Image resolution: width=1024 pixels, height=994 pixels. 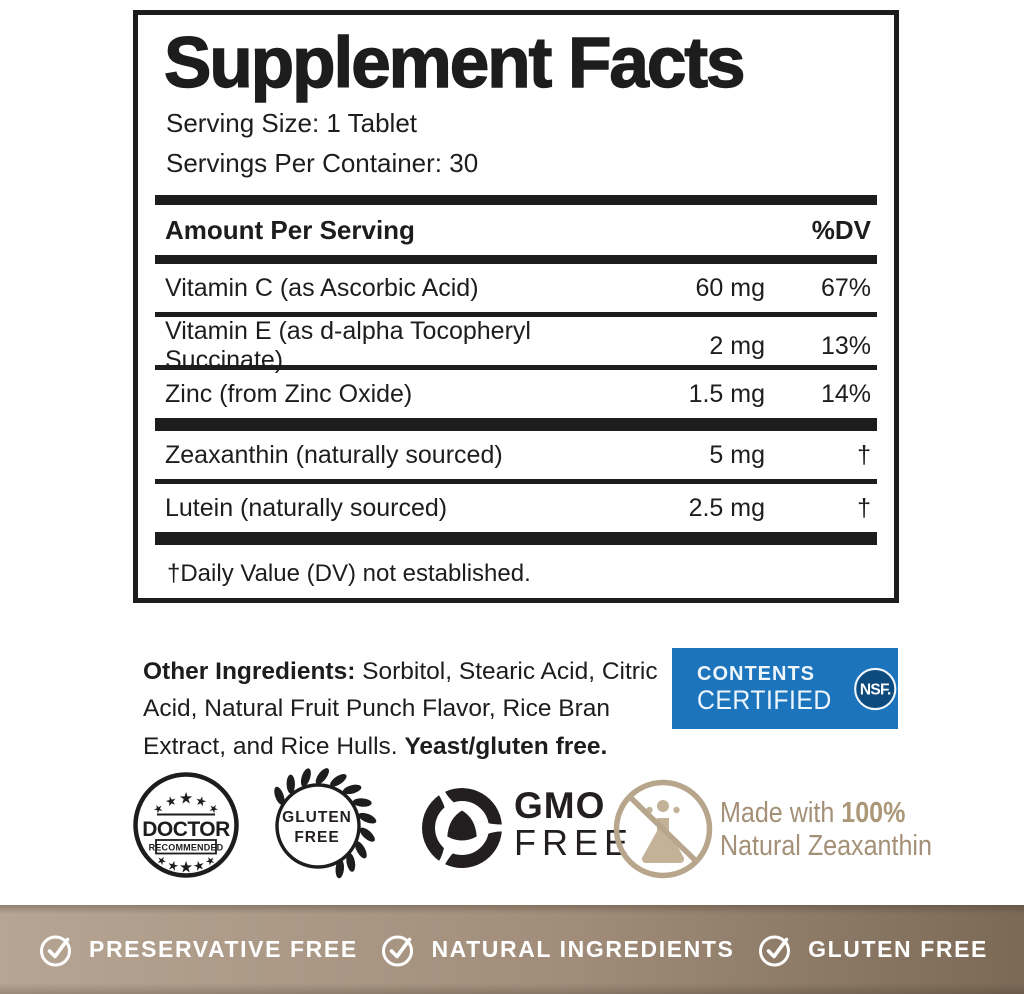 What do you see at coordinates (518, 507) in the screenshot?
I see `table-row: Lutein (naturally sourced) 2.5 mg †` at bounding box center [518, 507].